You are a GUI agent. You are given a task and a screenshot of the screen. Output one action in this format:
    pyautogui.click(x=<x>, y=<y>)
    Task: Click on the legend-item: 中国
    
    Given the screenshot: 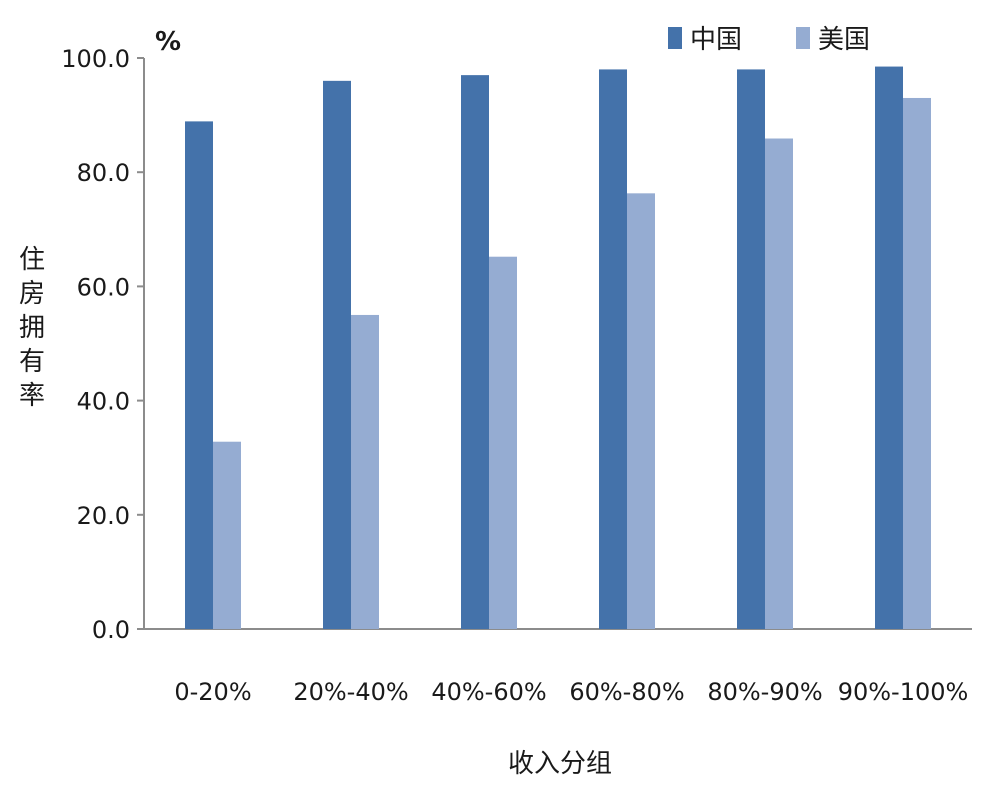 What is the action you would take?
    pyautogui.click(x=705, y=40)
    